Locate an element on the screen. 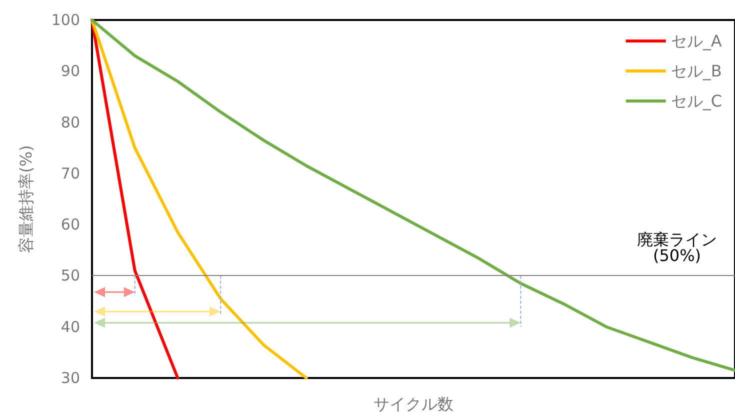  y-tick-label: 40 is located at coordinates (70, 327).